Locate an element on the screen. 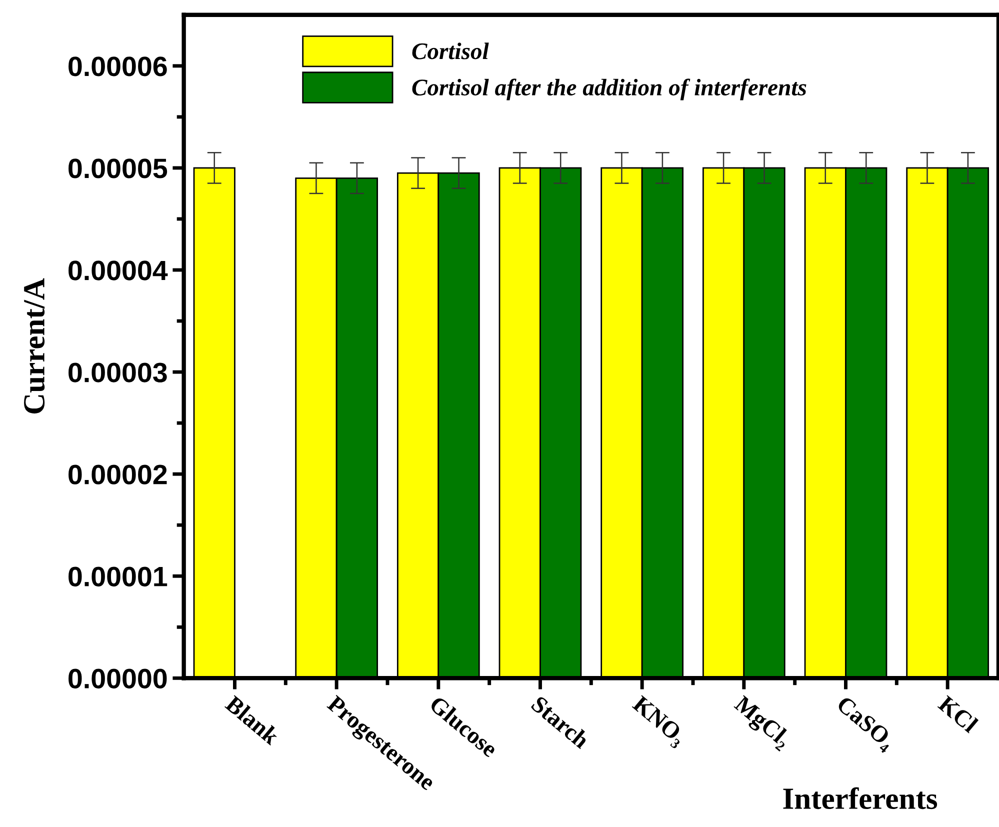 This screenshot has height=827, width=999. y-tick-label: 0.00000 is located at coordinates (117, 678).